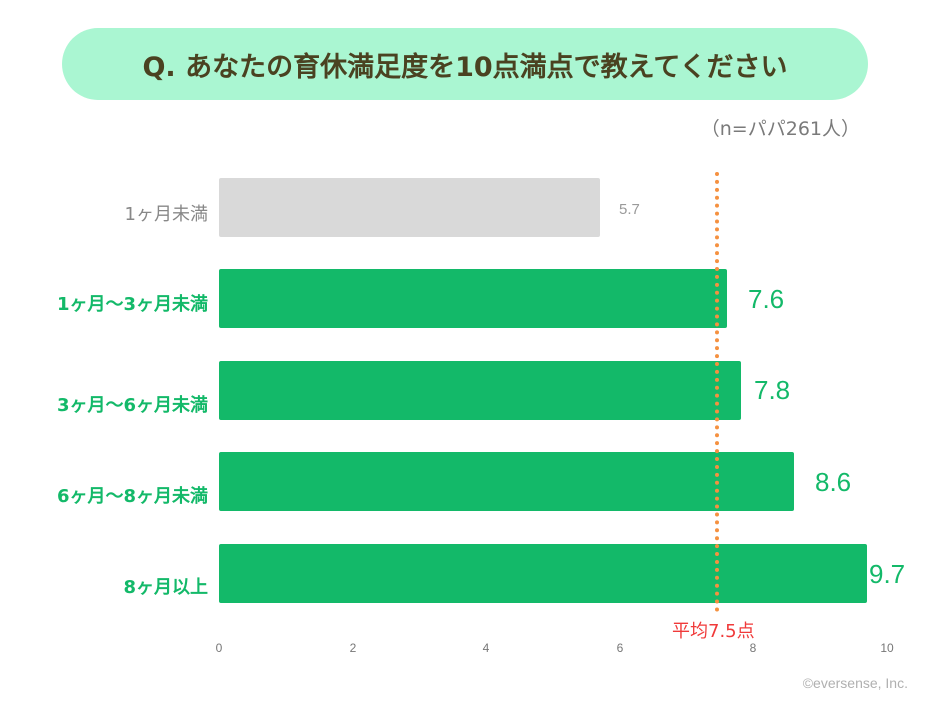 This screenshot has height=705, width=940. I want to click on x-tick-2: 2, so click(353, 648).